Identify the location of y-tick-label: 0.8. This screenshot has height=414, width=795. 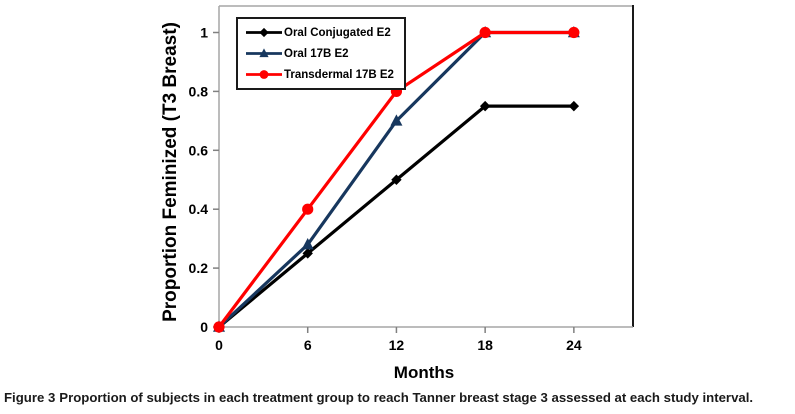
(199, 91).